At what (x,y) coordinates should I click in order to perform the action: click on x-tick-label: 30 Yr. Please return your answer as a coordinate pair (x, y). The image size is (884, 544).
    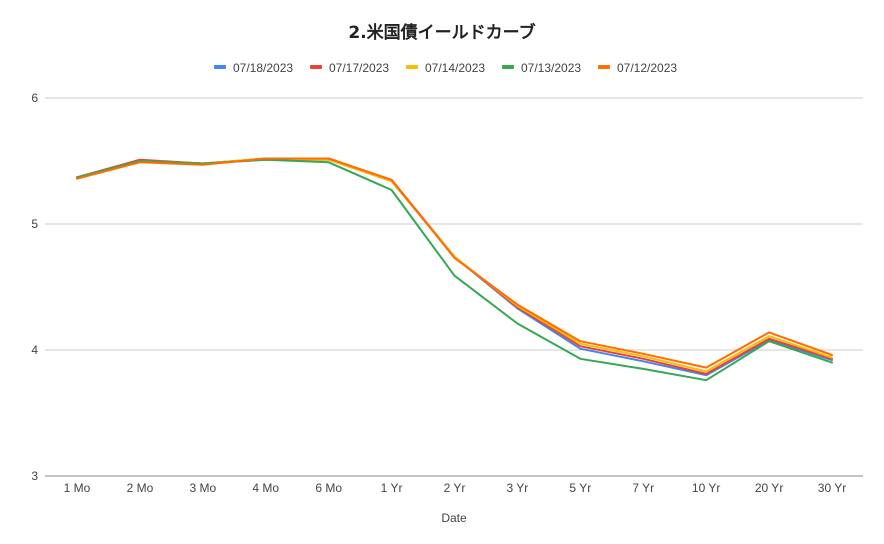
    Looking at the image, I should click on (832, 488).